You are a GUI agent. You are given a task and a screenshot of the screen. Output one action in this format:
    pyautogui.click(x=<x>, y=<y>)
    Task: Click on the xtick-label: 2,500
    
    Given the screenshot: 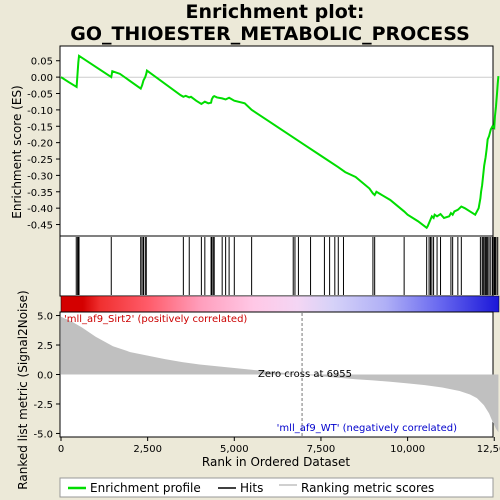 What is the action you would take?
    pyautogui.click(x=147, y=449)
    